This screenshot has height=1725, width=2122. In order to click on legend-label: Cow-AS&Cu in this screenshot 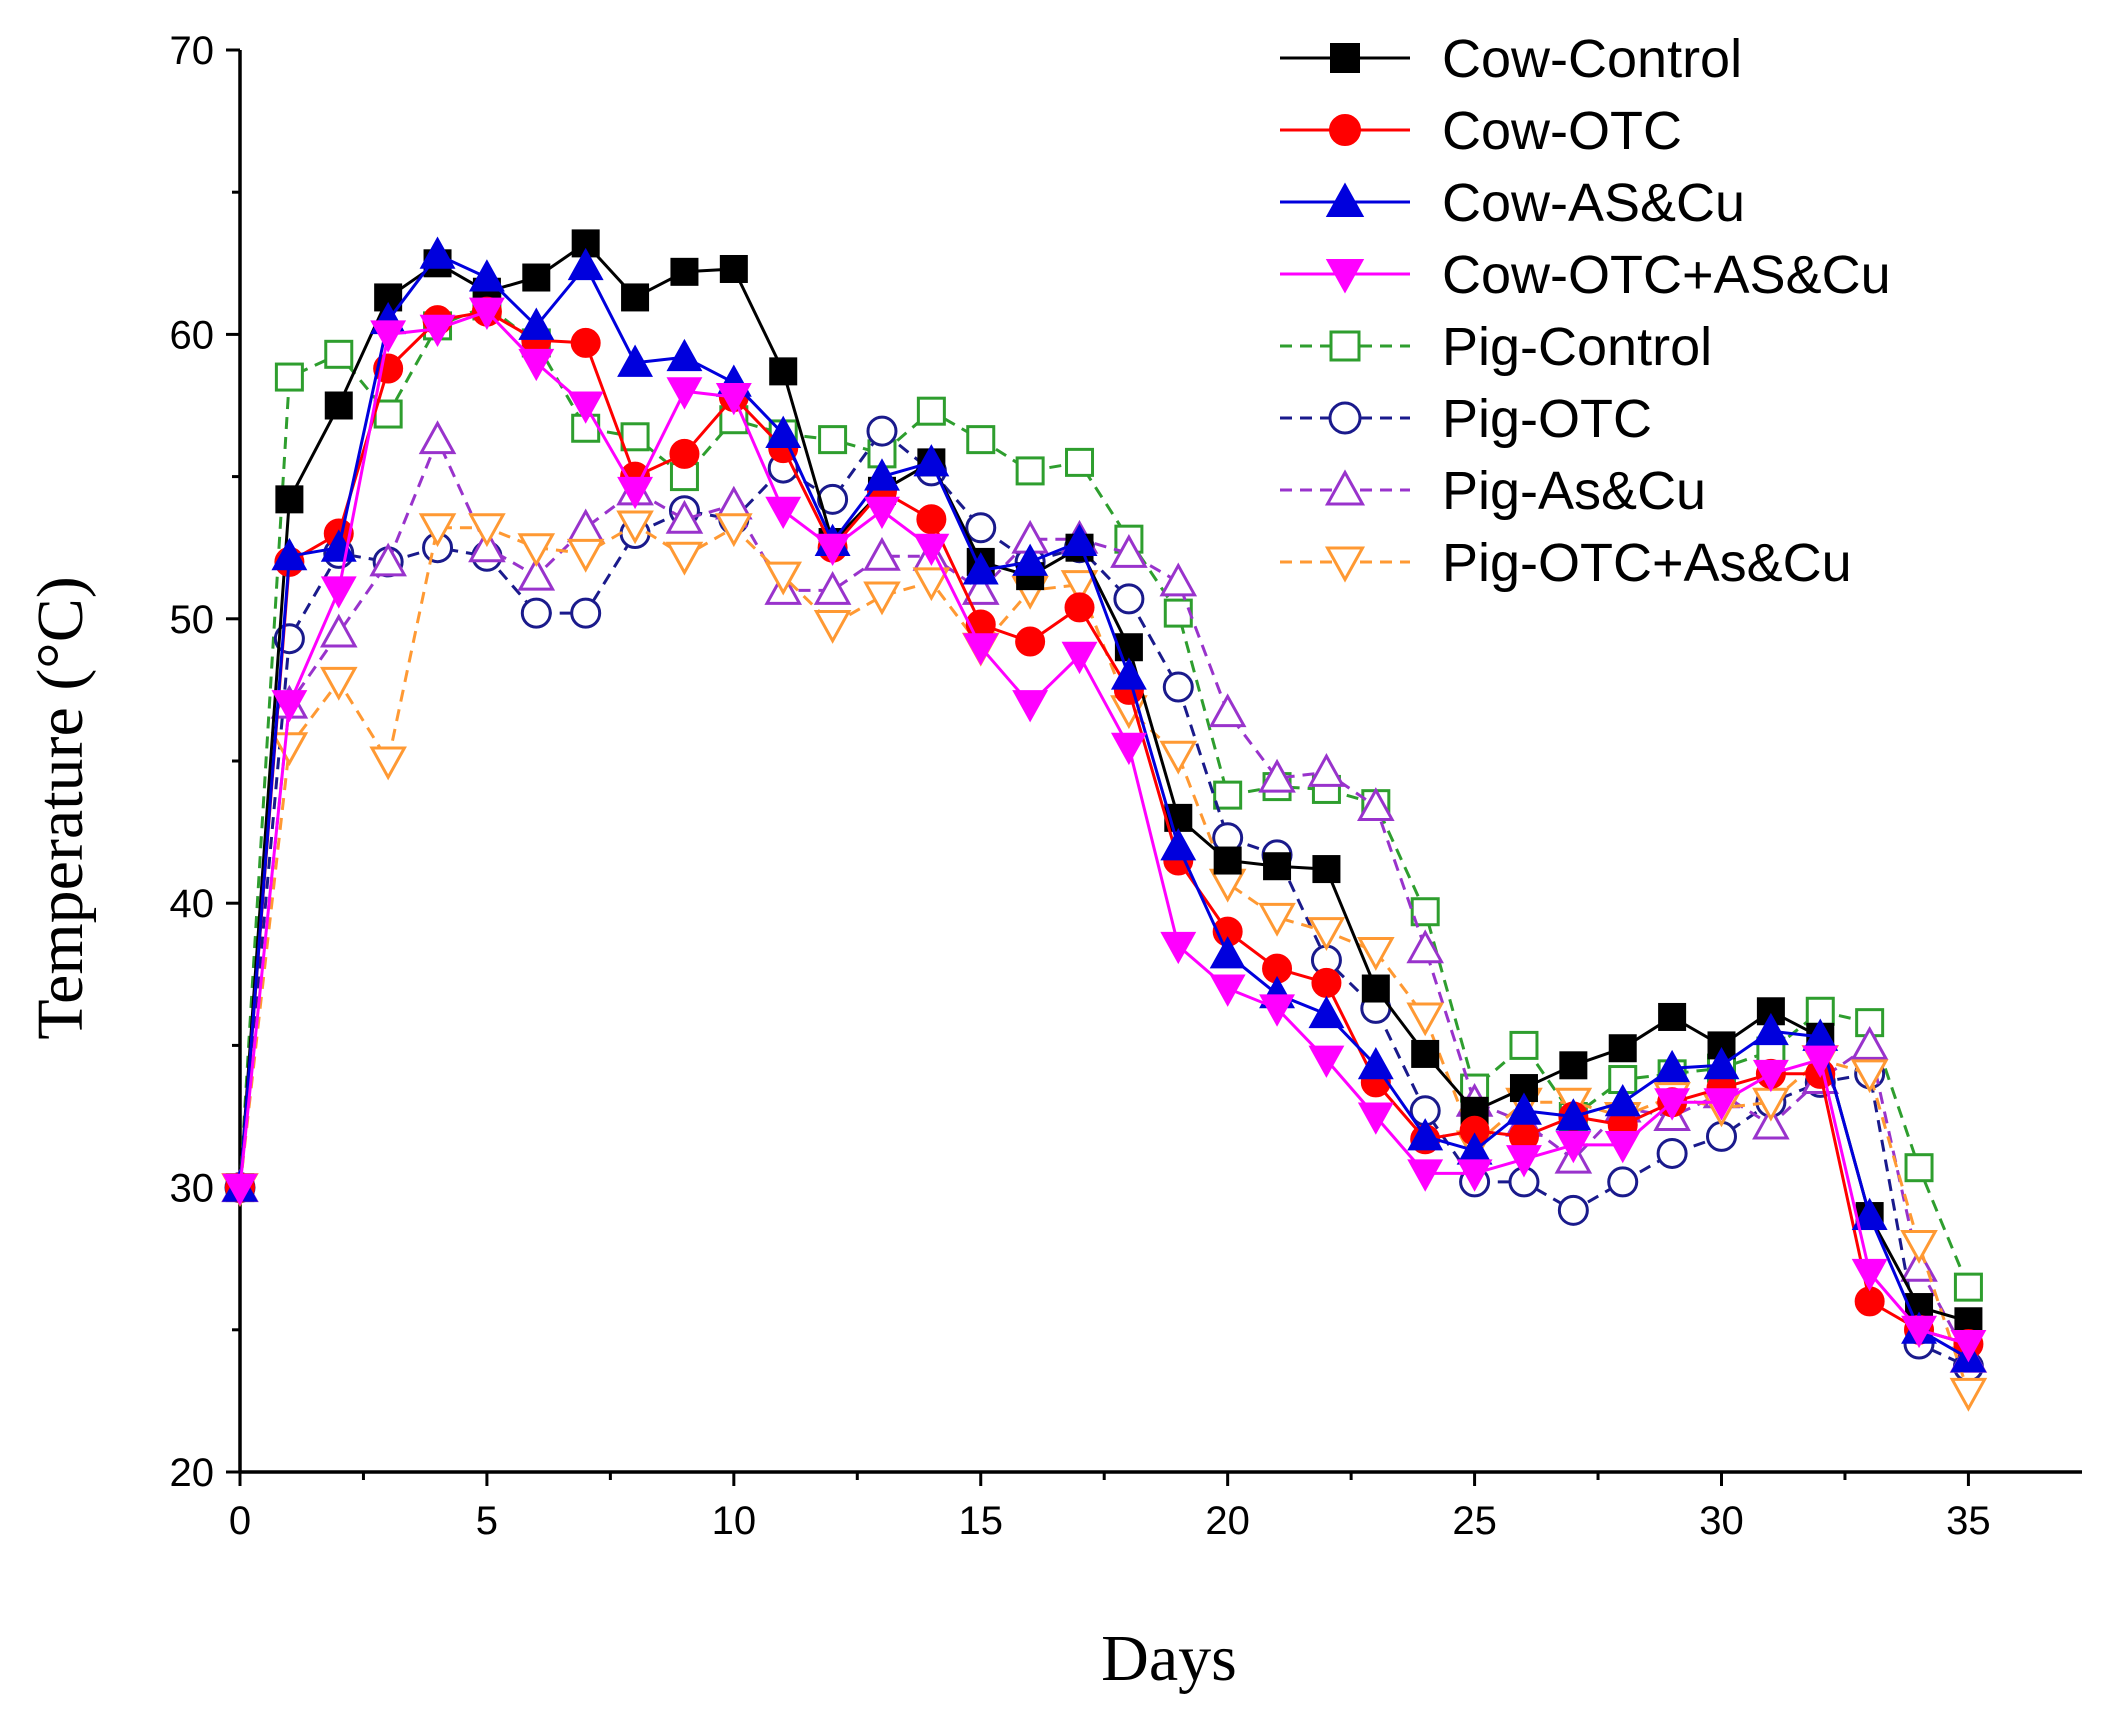, I will do `click(1593, 203)`.